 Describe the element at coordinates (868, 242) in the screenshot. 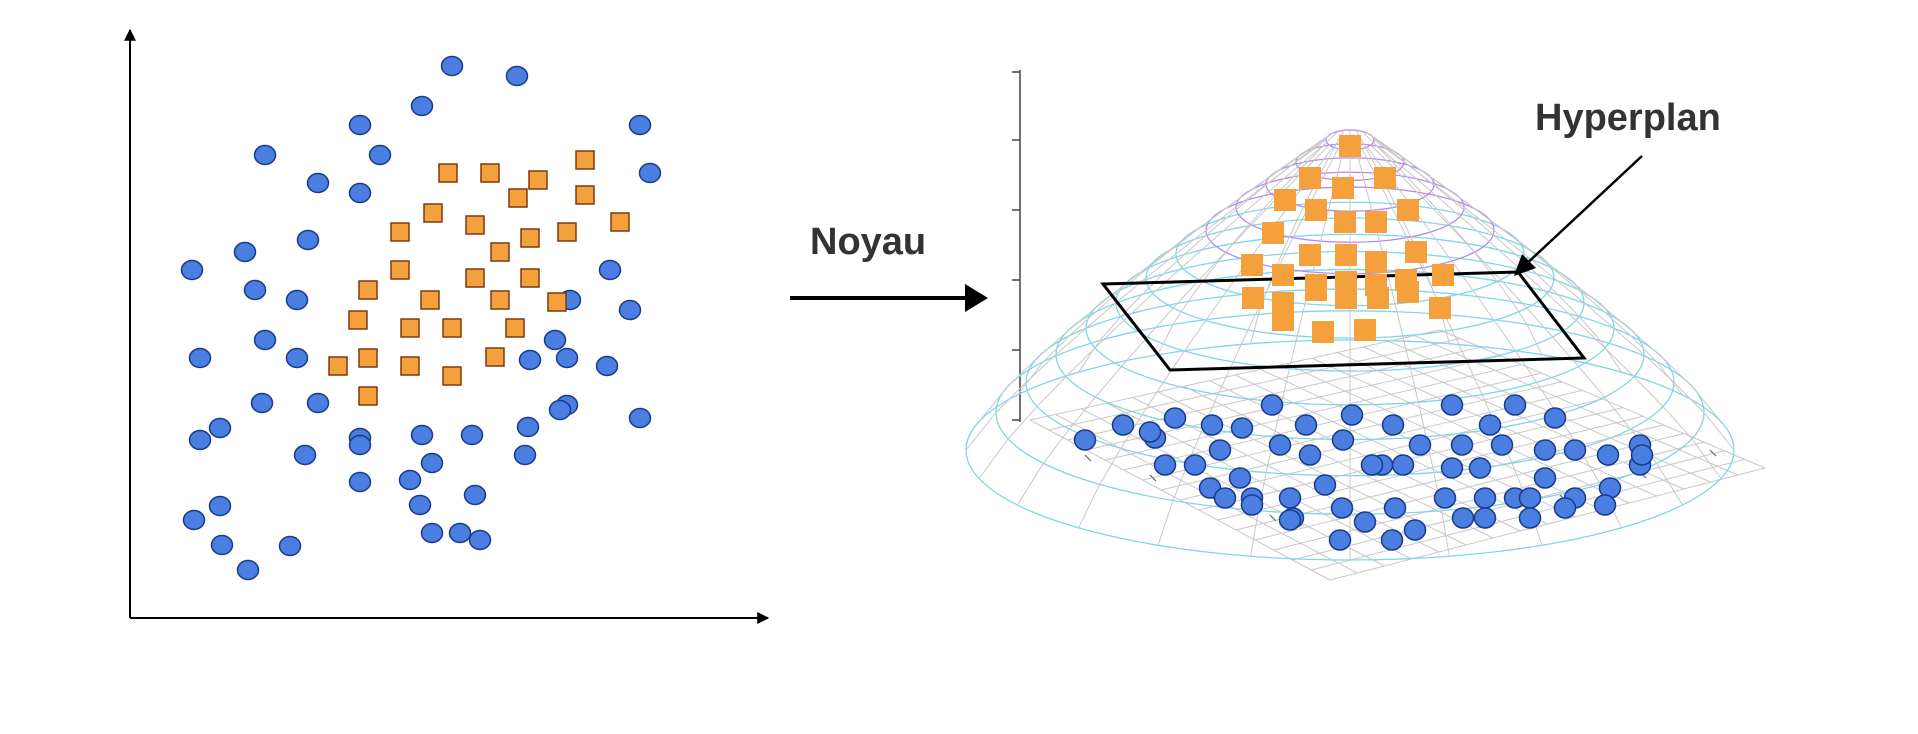

I see `kernel-label: Noyau` at that location.